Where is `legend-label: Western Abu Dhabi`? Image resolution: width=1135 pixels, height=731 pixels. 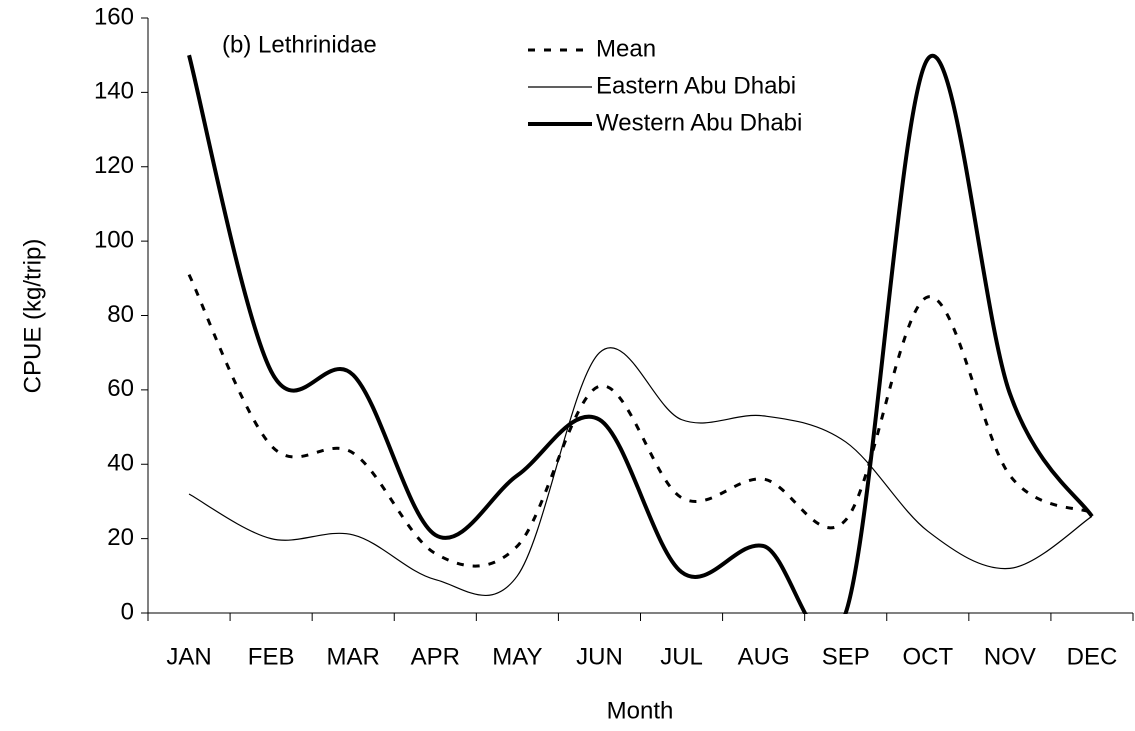 legend-label: Western Abu Dhabi is located at coordinates (699, 122).